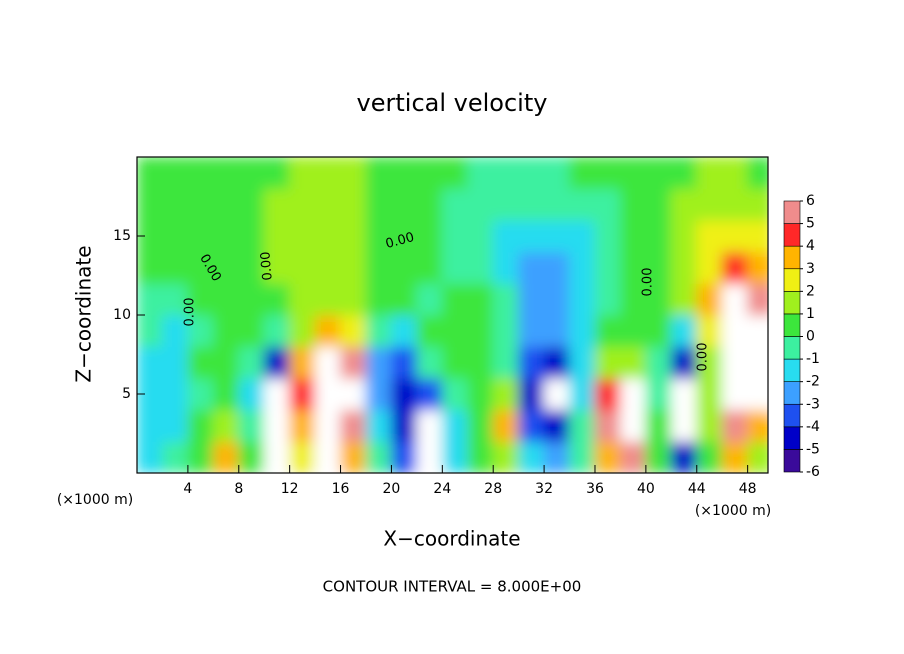 This screenshot has height=654, width=904. I want to click on colorbar-label: -1, so click(813, 359).